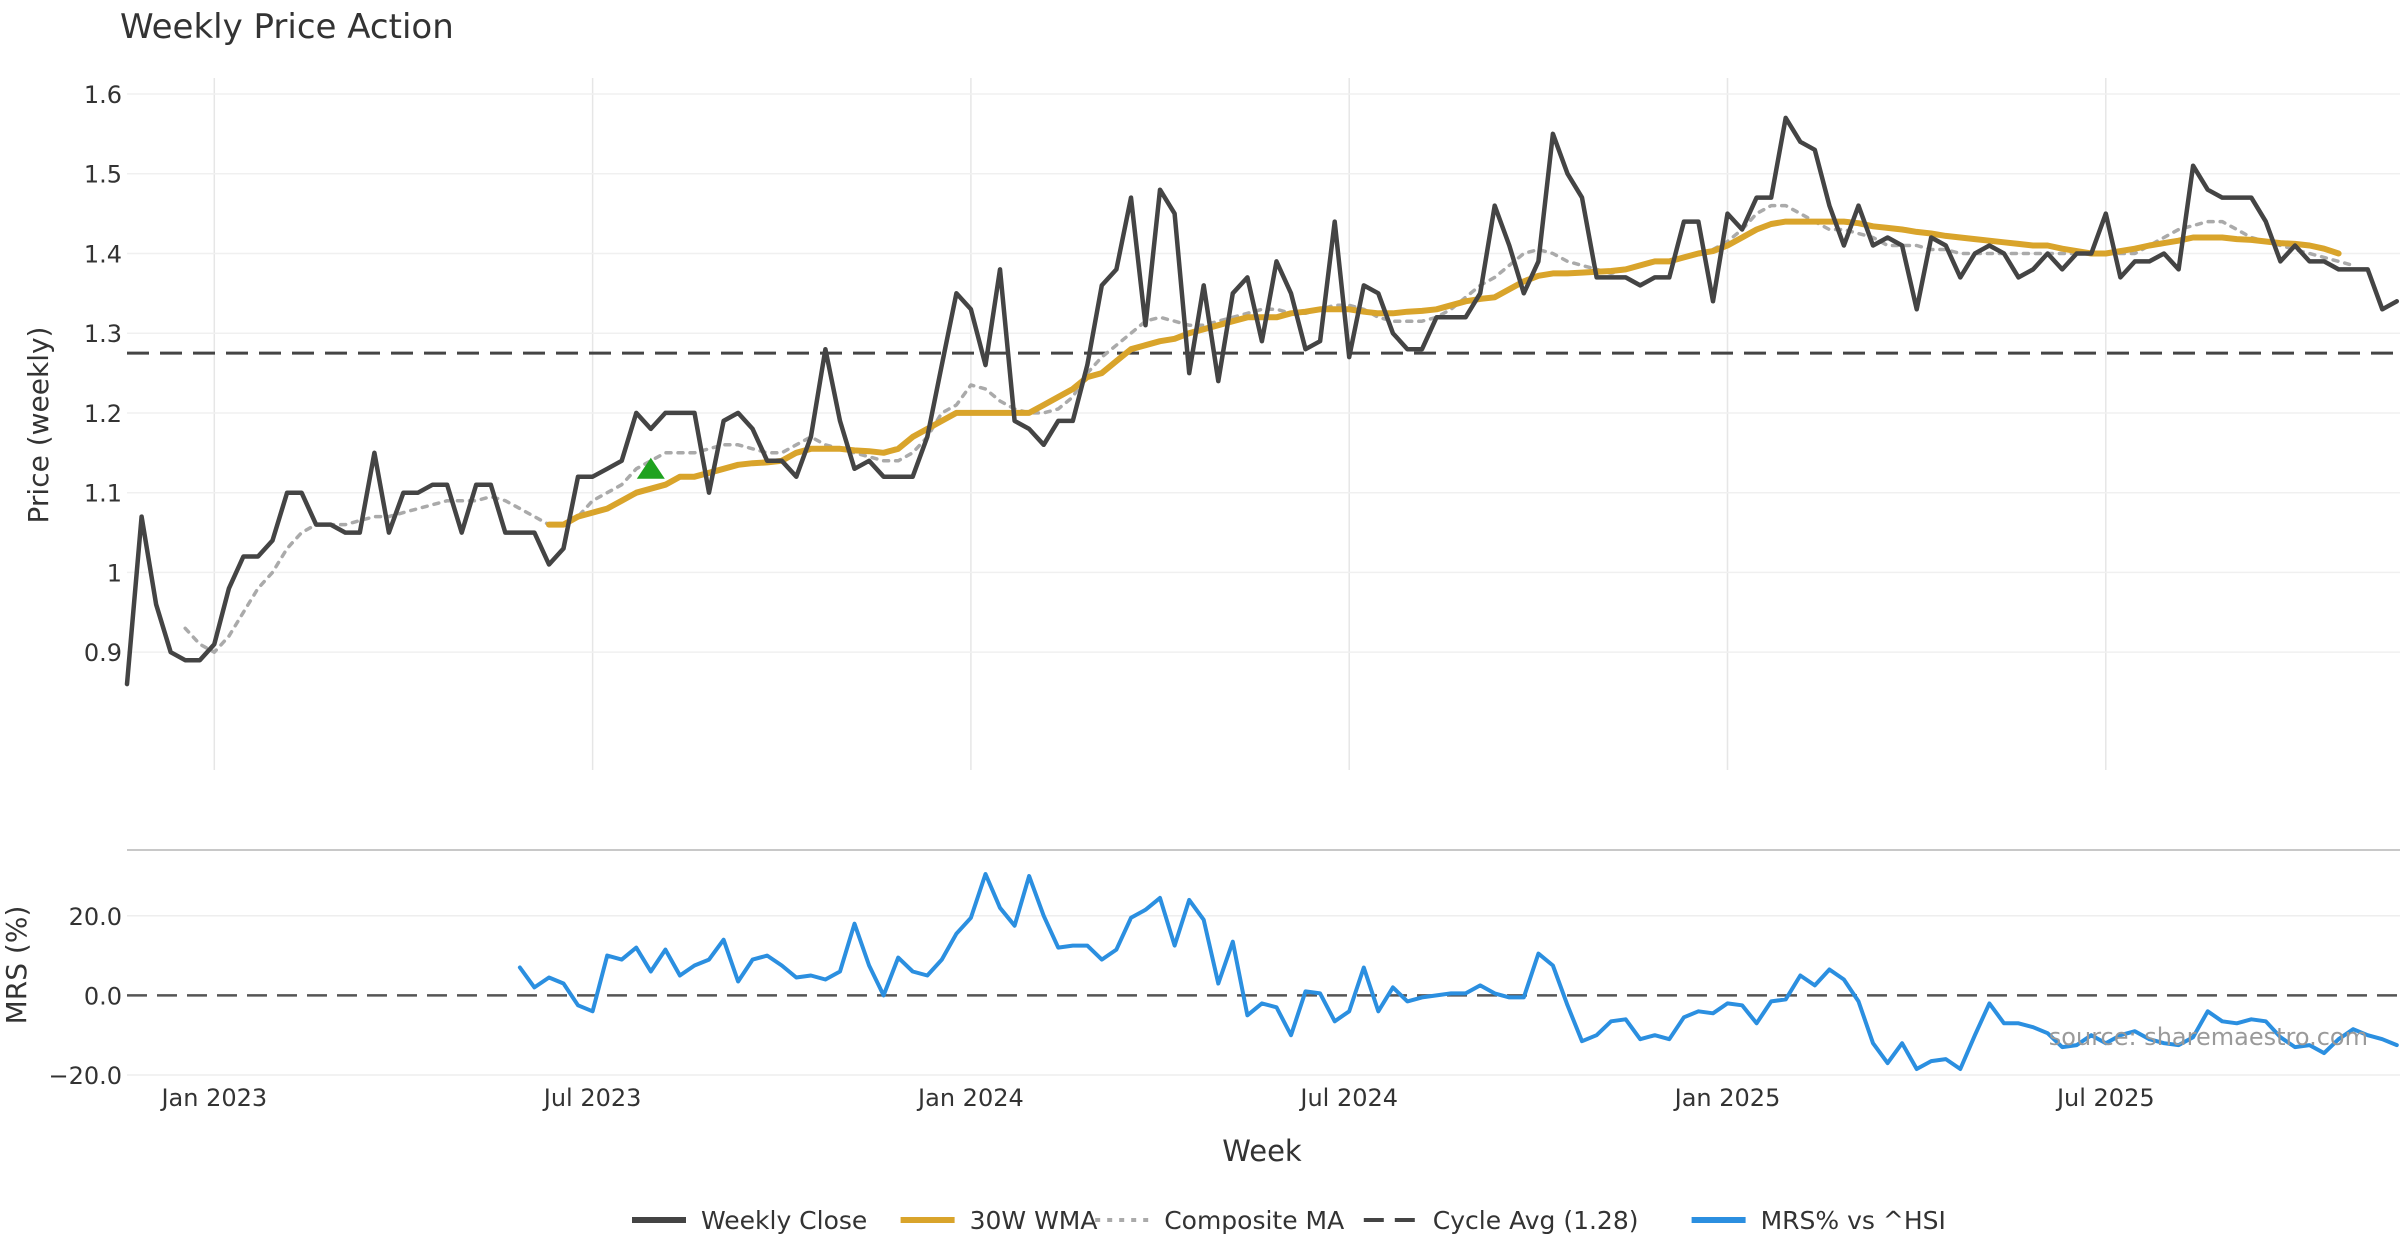 This screenshot has width=2400, height=1260. I want to click on mrs-y-tick-label: 20.0, so click(95, 917).